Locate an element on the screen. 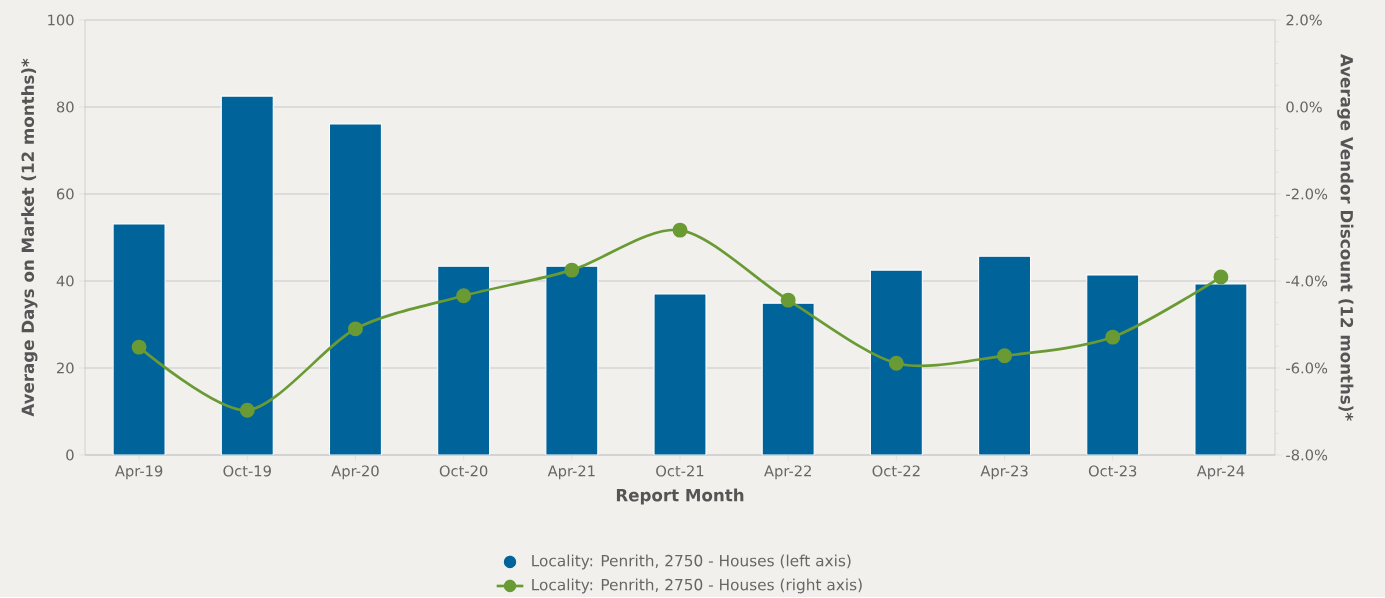  x-tick-label: Oct-19 is located at coordinates (247, 471).